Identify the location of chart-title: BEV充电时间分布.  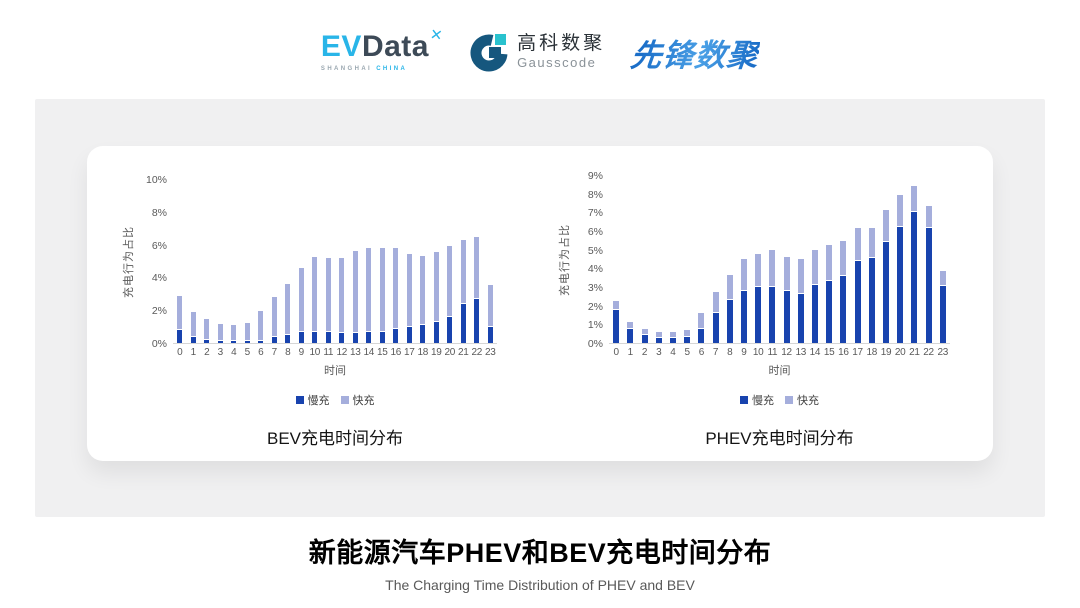
(335, 438).